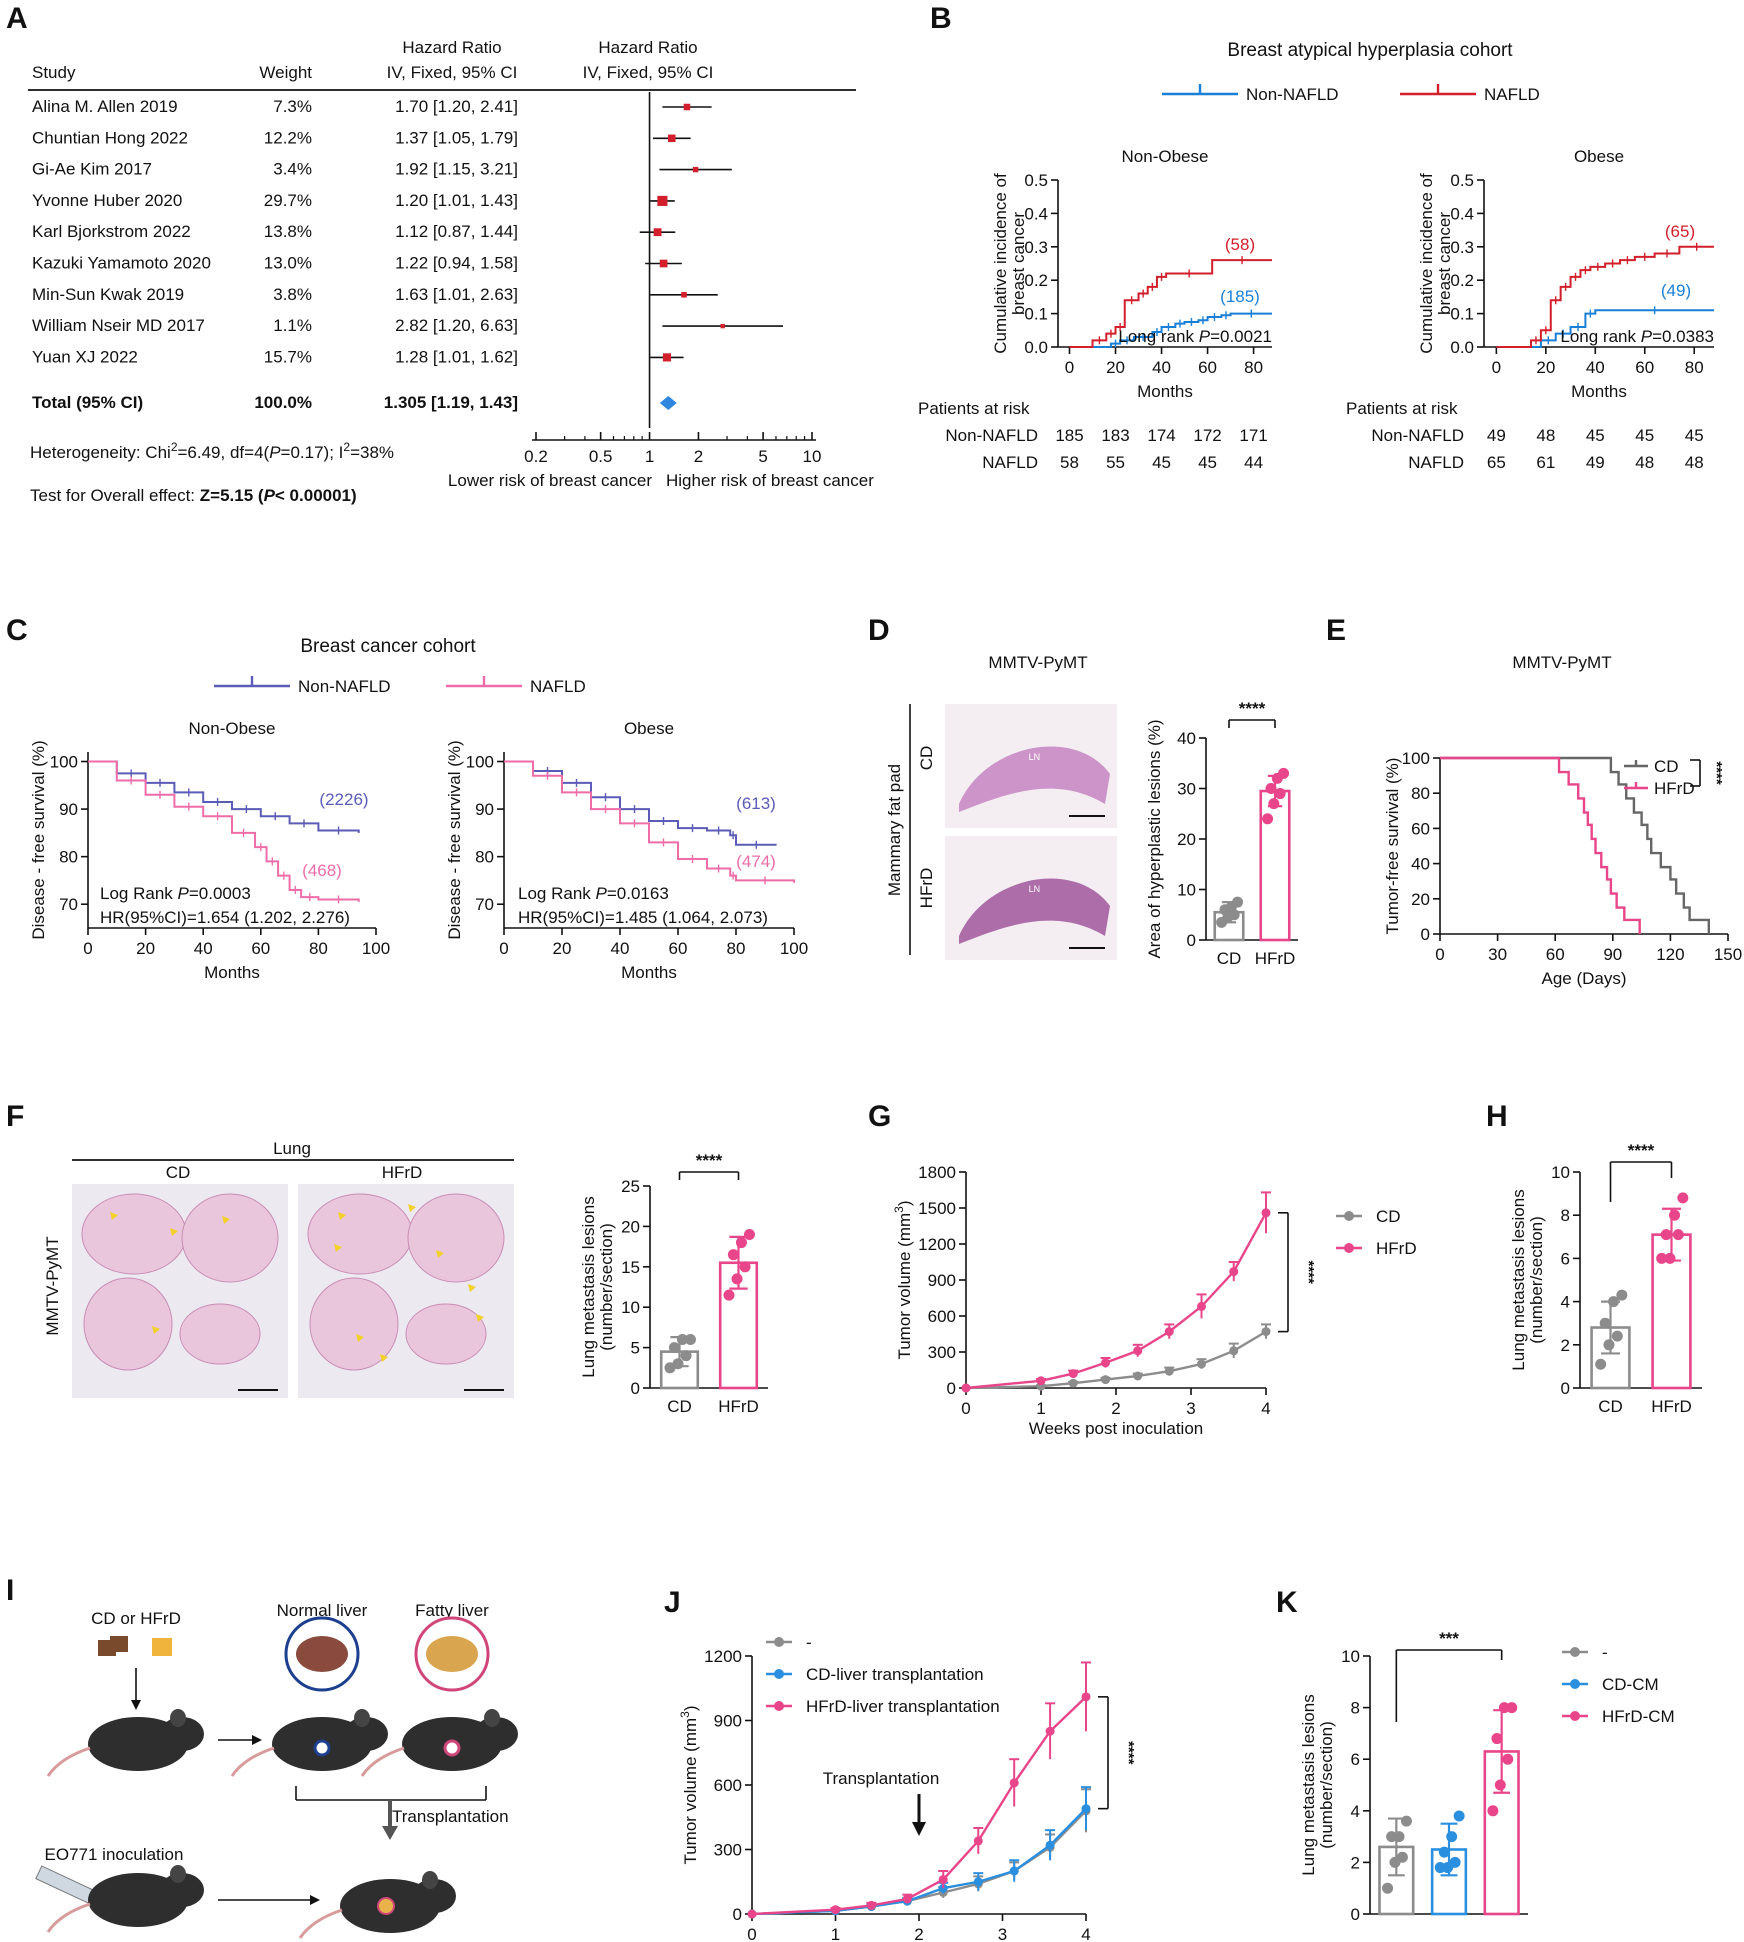 The width and height of the screenshot is (1744, 1942). I want to click on y-tick-label: 0.5, so click(1036, 180).